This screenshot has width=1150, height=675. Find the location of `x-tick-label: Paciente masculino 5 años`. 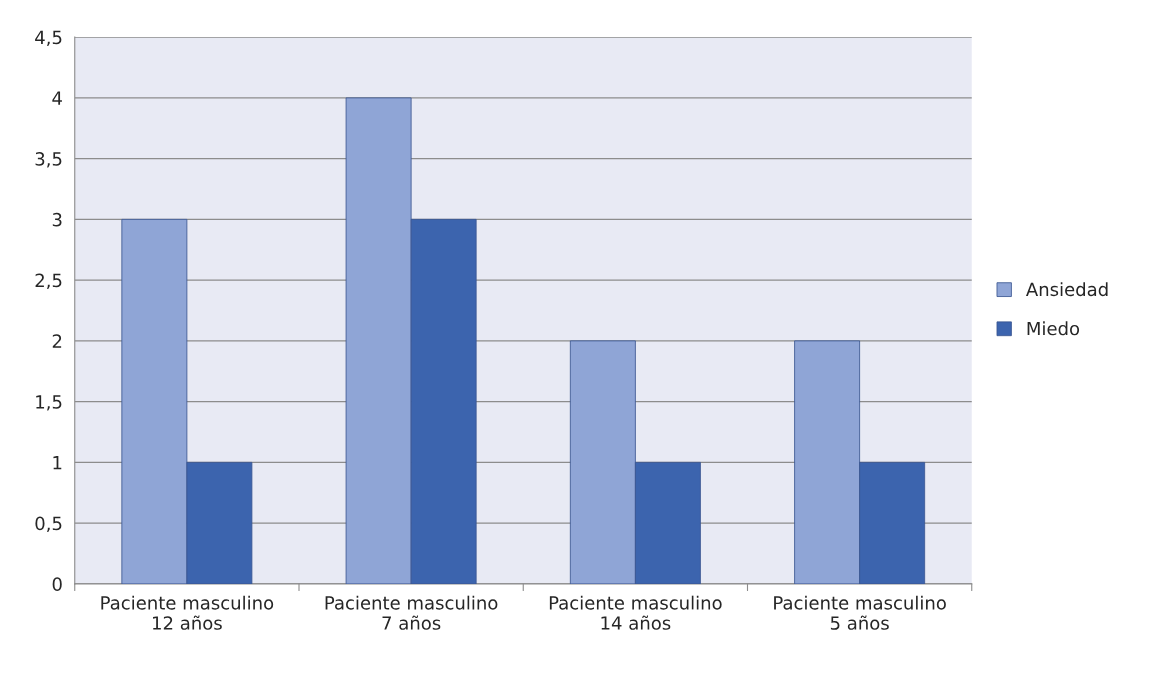

x-tick-label: Paciente masculino 5 años is located at coordinates (860, 612).